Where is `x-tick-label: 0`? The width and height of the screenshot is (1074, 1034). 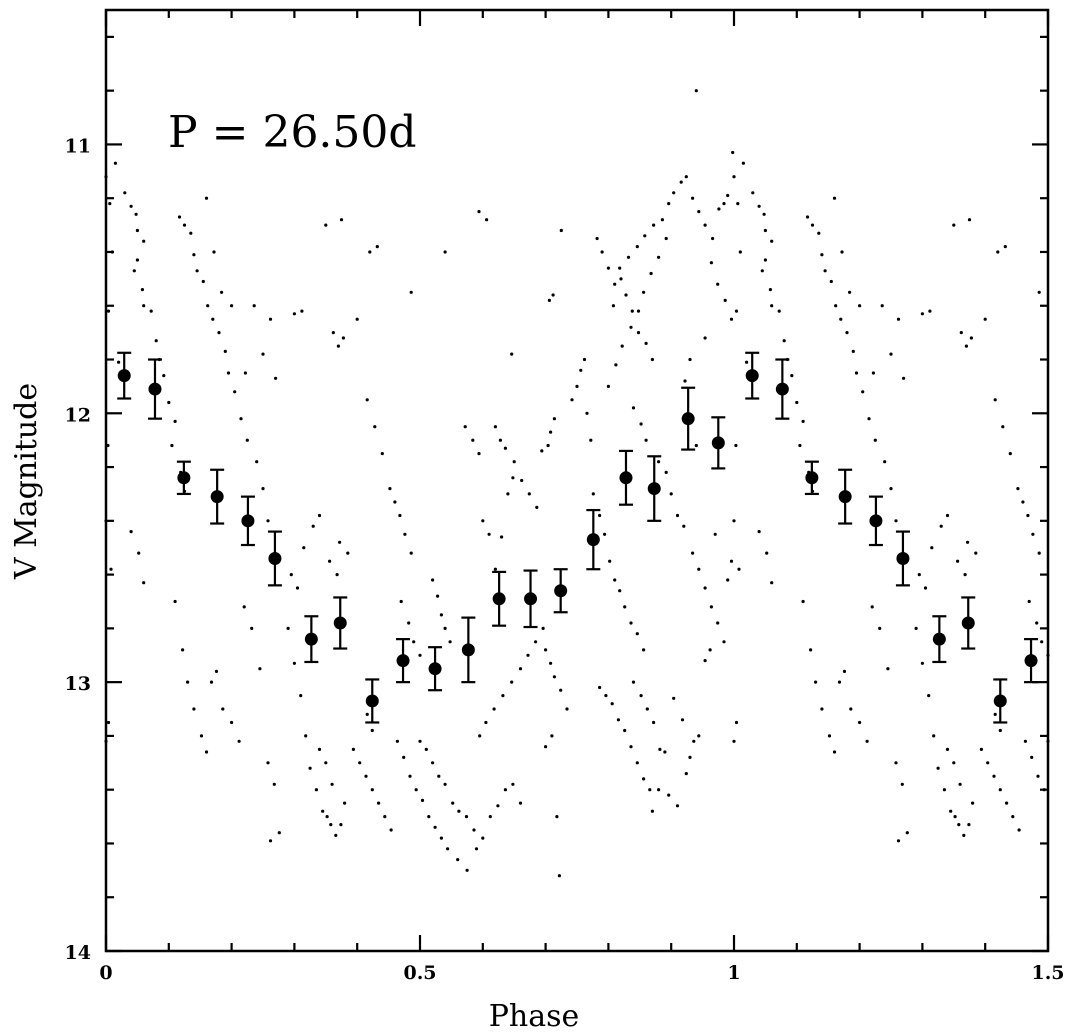 x-tick-label: 0 is located at coordinates (105, 973).